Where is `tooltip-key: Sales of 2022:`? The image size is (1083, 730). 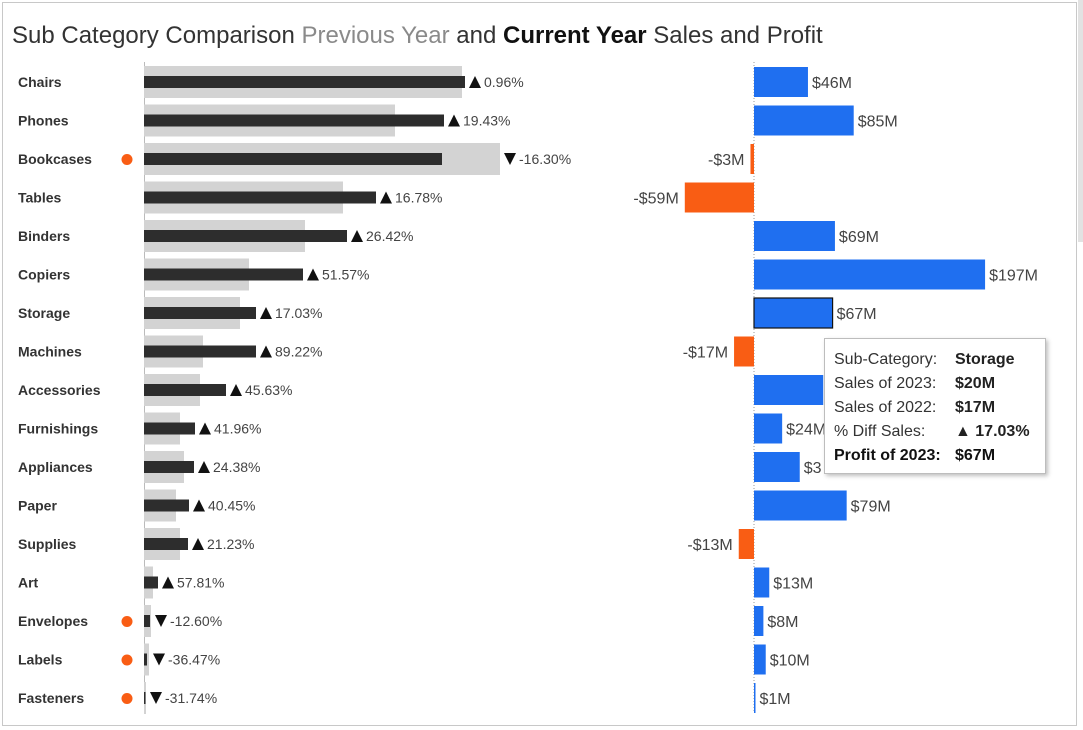
tooltip-key: Sales of 2022: is located at coordinates (885, 407).